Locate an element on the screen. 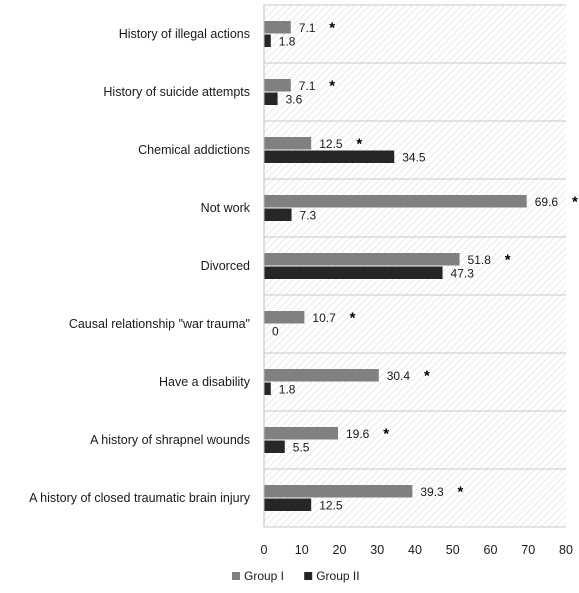 Image resolution: width=579 pixels, height=593 pixels. category-label: Chemical addictions is located at coordinates (194, 150).